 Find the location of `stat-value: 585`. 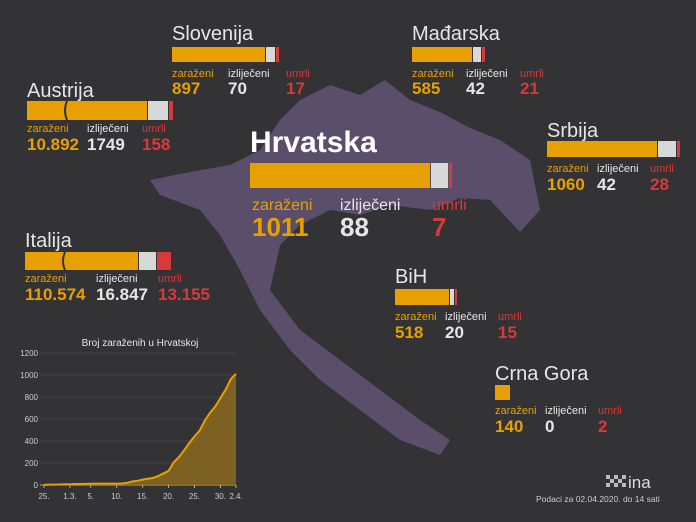

stat-value: 585 is located at coordinates (426, 88).